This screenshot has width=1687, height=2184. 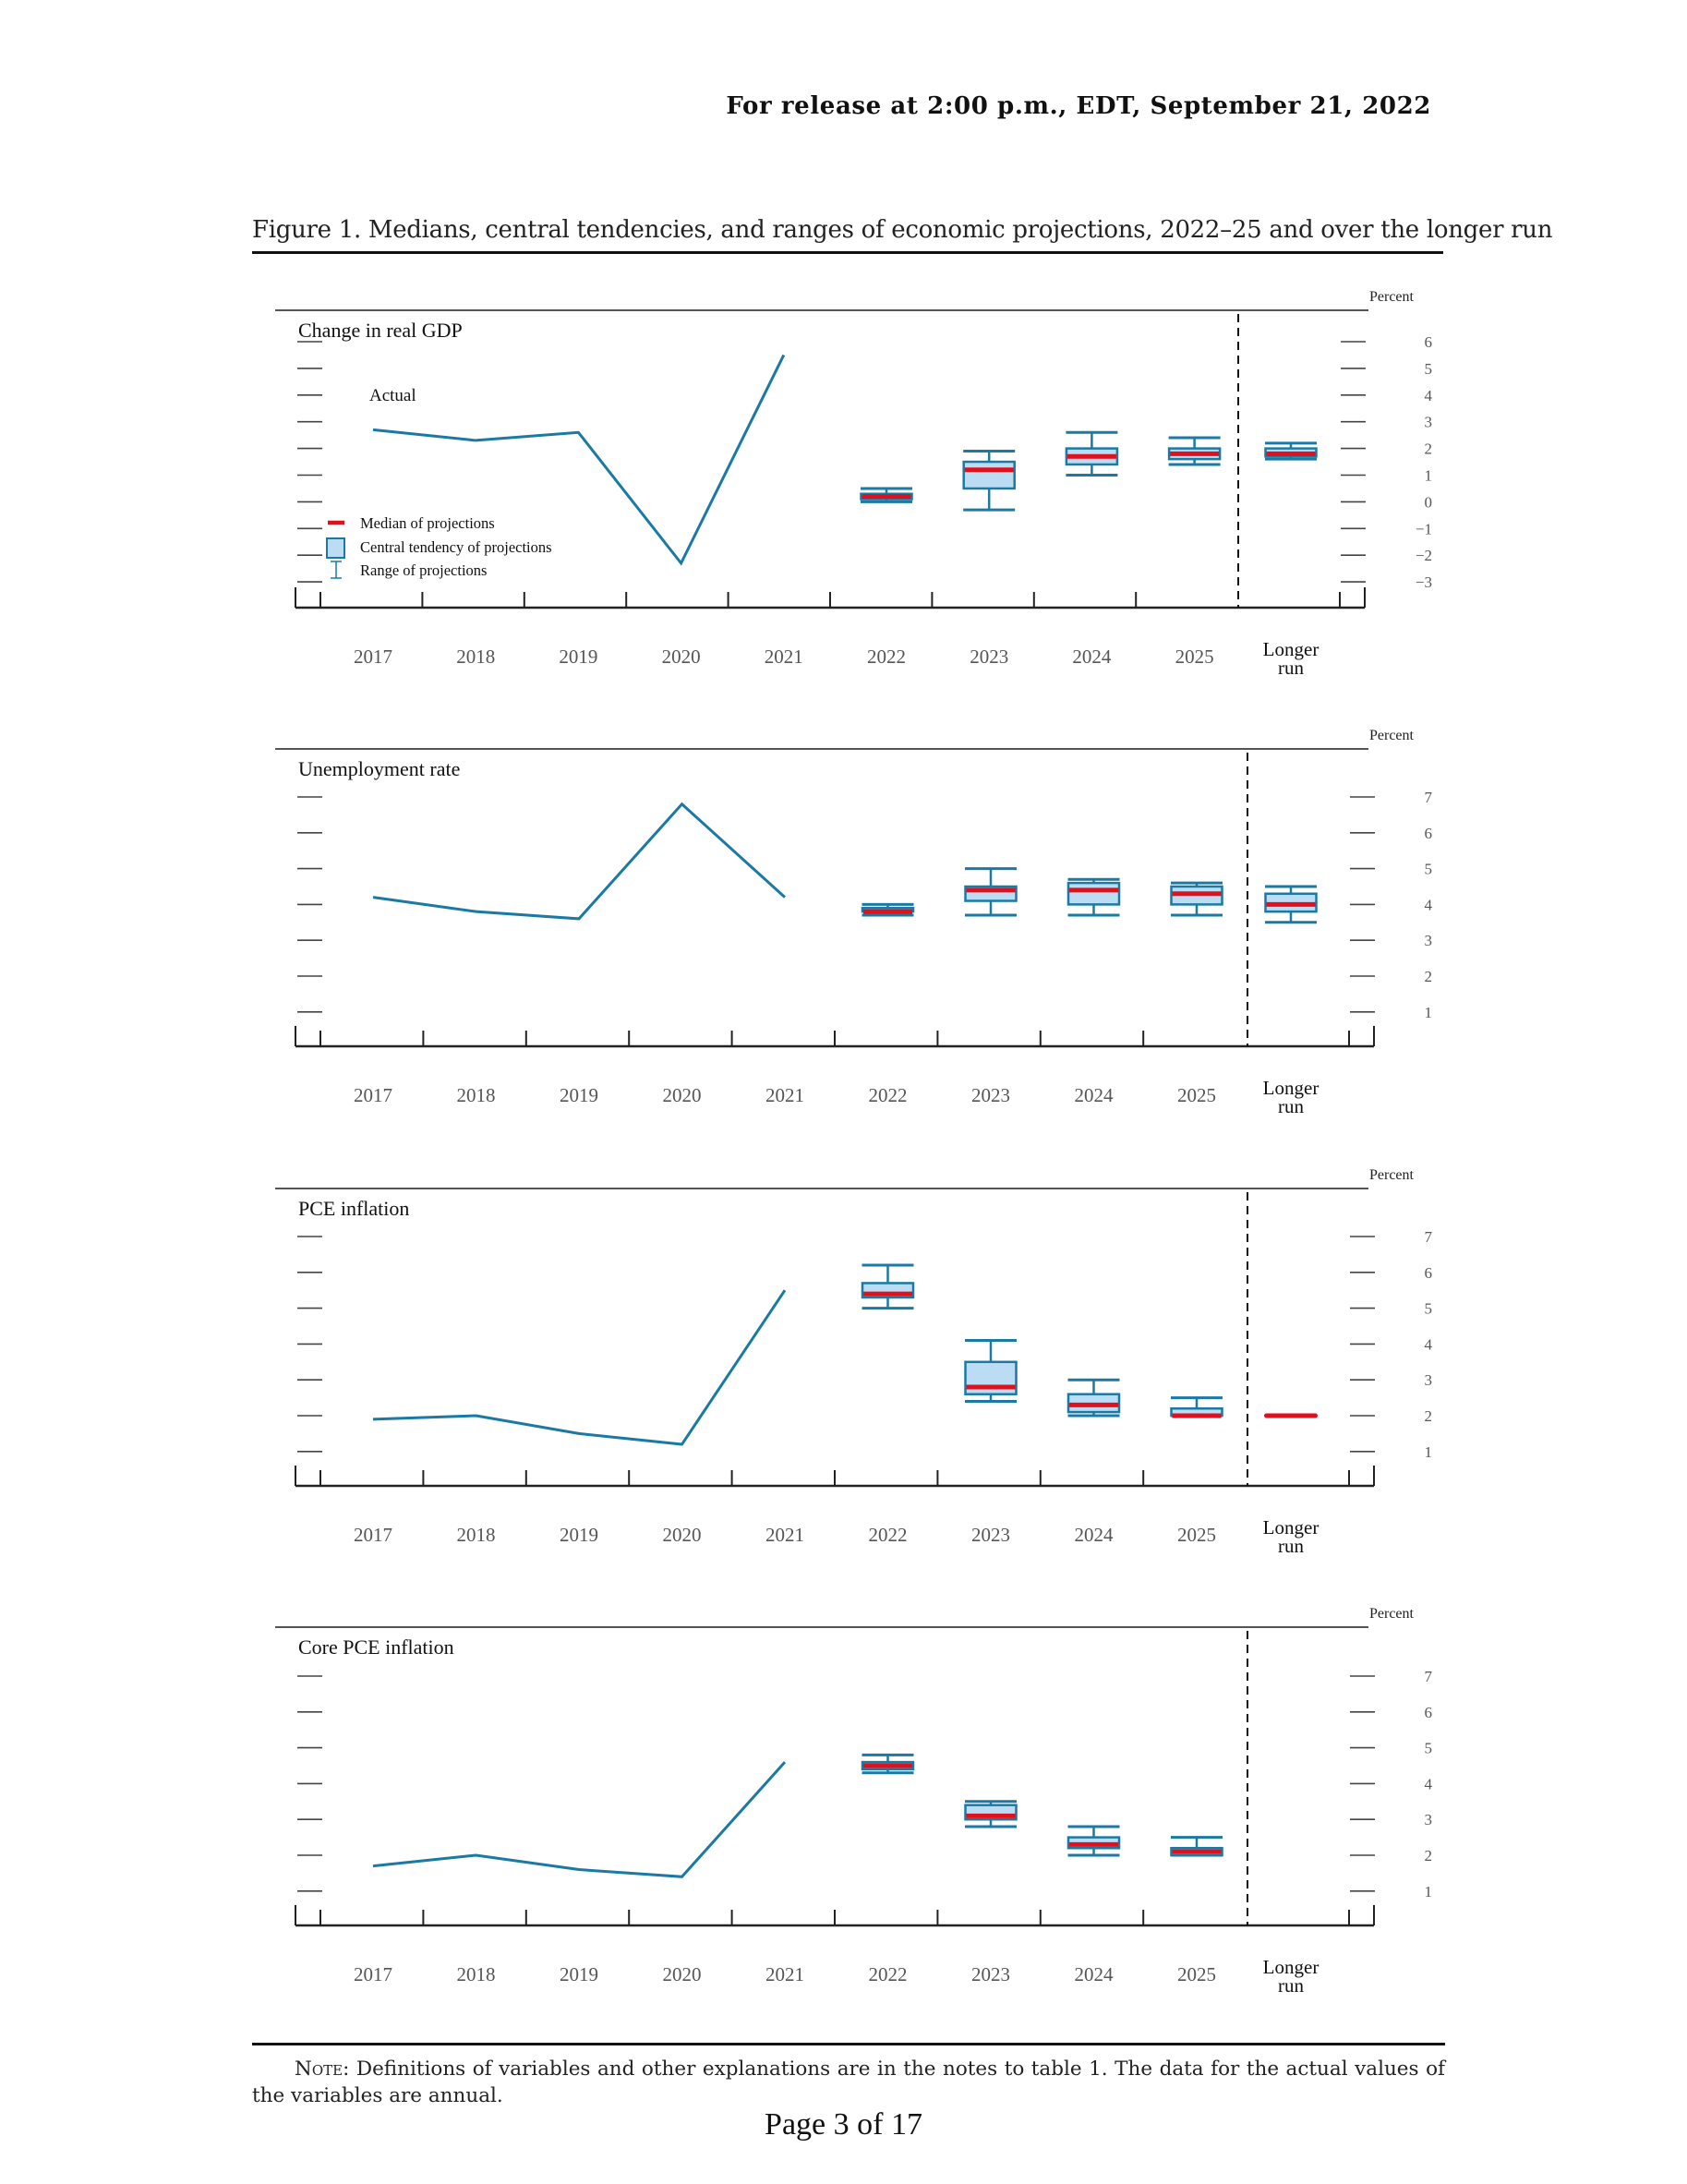 What do you see at coordinates (392, 395) in the screenshot?
I see `actual-label: Actual` at bounding box center [392, 395].